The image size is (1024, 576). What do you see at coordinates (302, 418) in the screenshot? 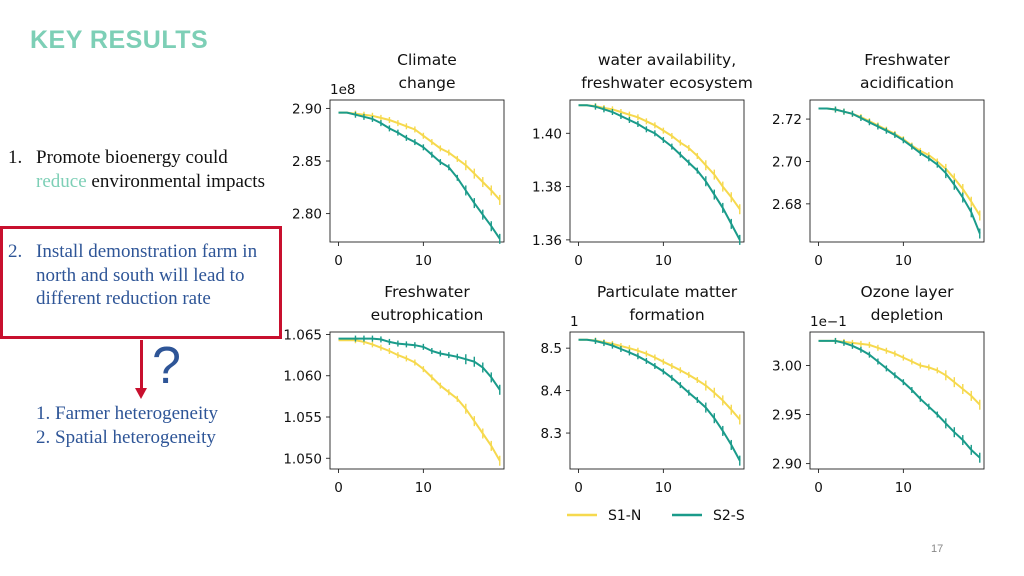
I see `y-tick-label: 1.055` at bounding box center [302, 418].